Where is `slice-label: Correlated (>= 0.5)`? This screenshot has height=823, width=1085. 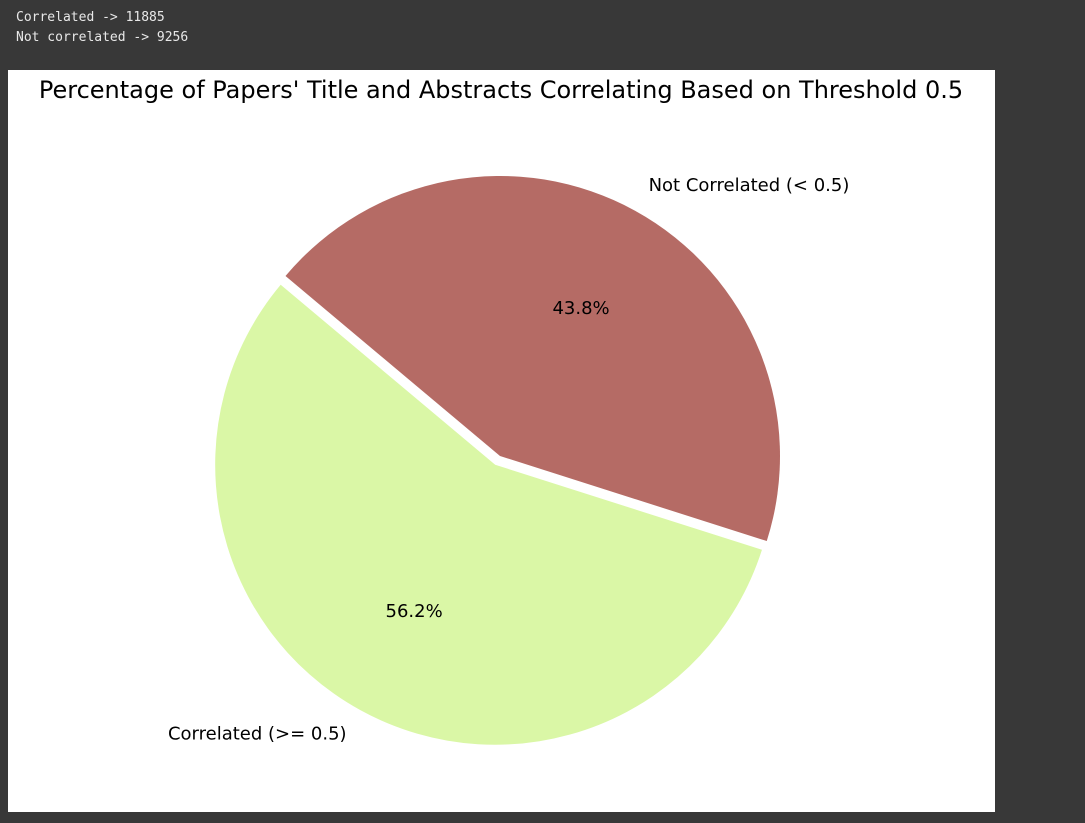
slice-label: Correlated (>= 0.5) is located at coordinates (257, 734).